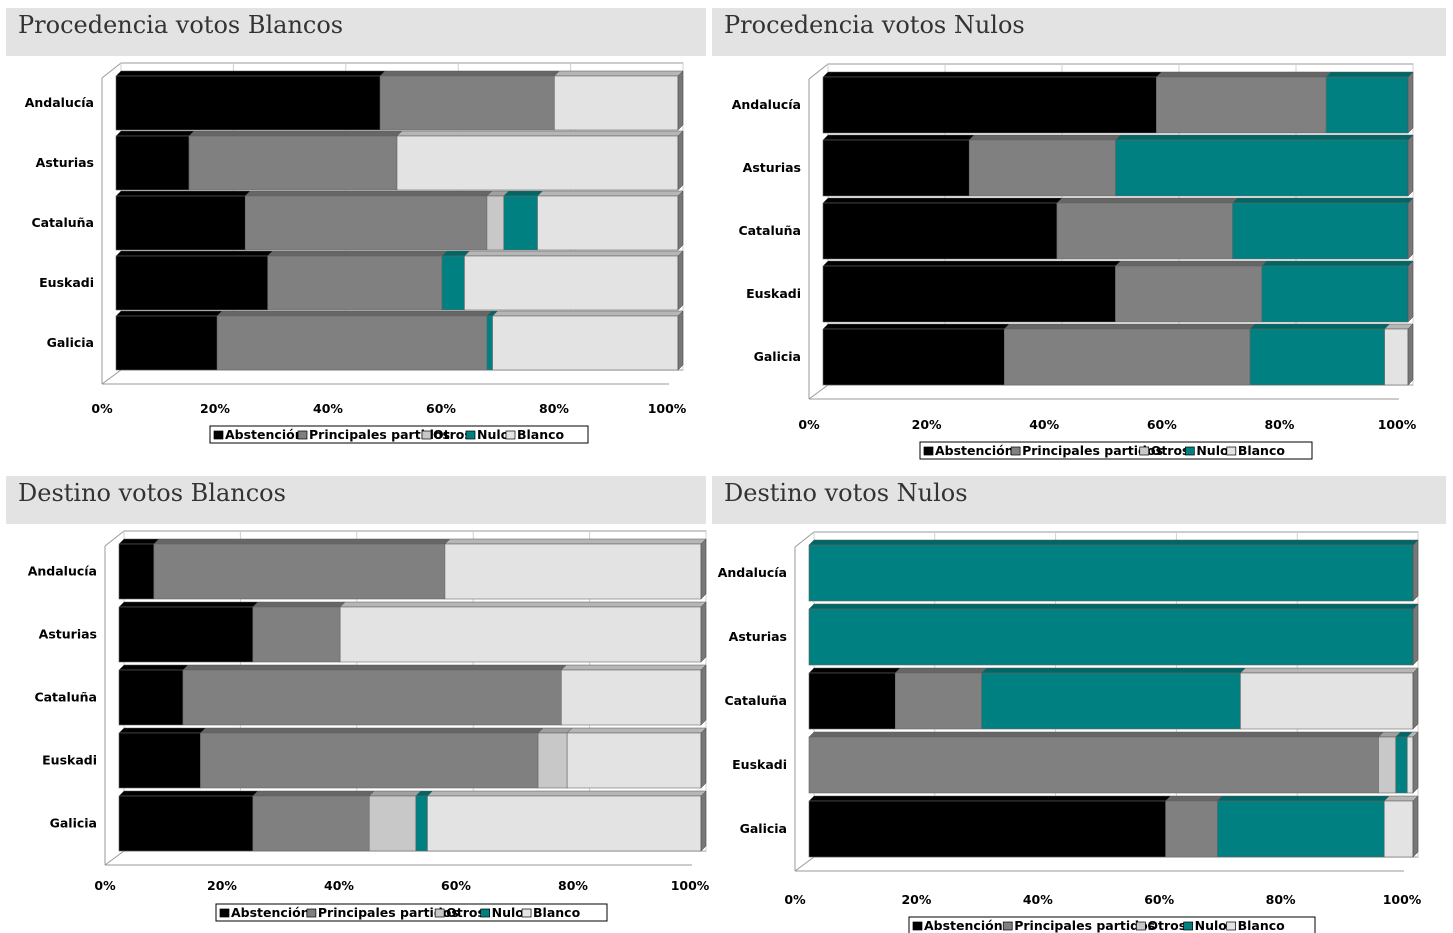  I want to click on chart-title: Procedencia votos Nulos, so click(874, 25).